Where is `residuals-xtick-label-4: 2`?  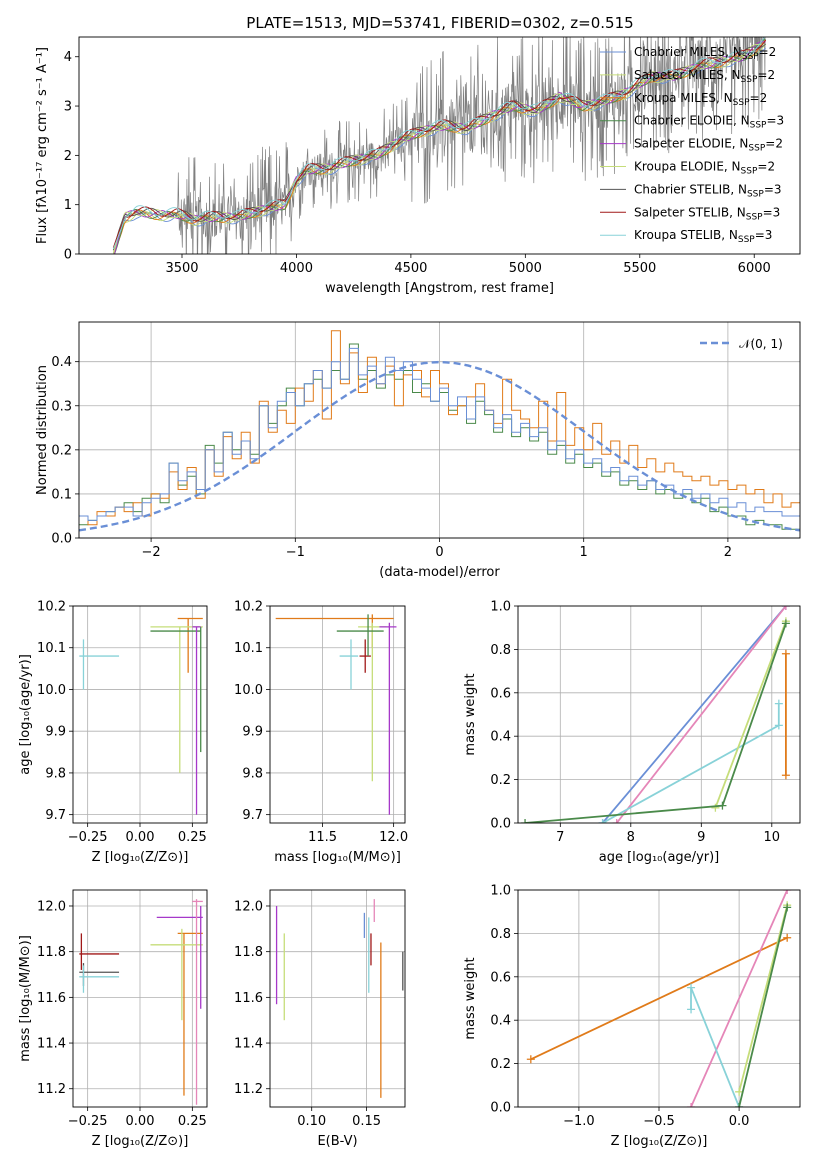
residuals-xtick-label-4: 2 is located at coordinates (728, 552).